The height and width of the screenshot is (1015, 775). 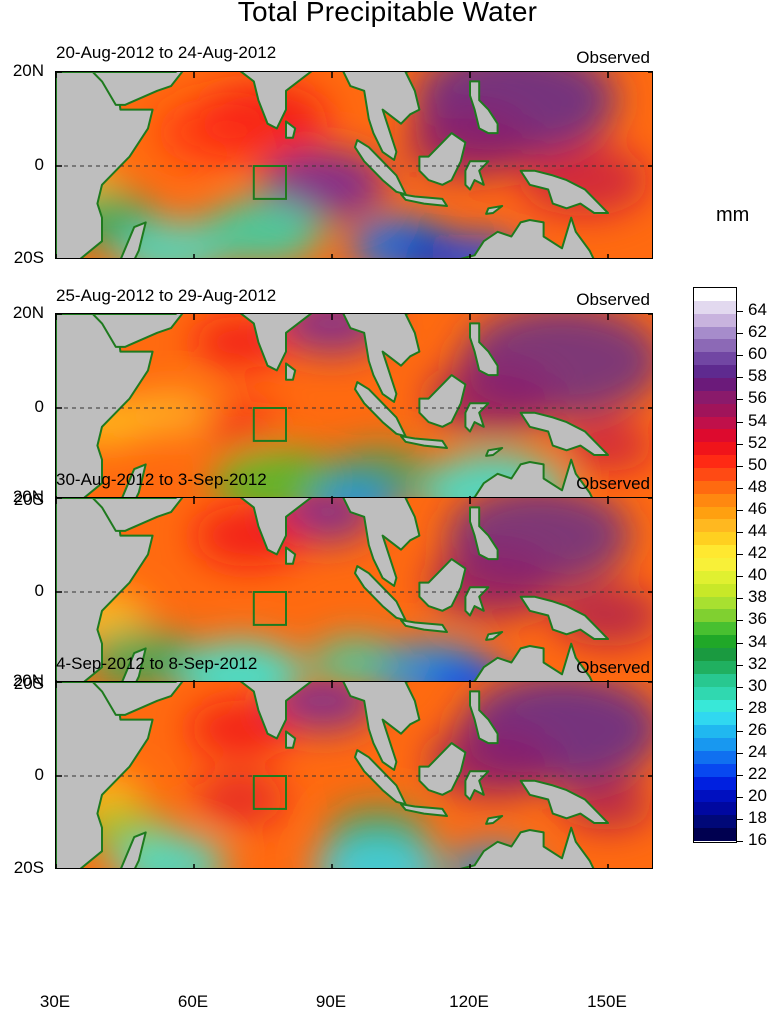 I want to click on colorbar-label: 48, so click(x=757, y=486).